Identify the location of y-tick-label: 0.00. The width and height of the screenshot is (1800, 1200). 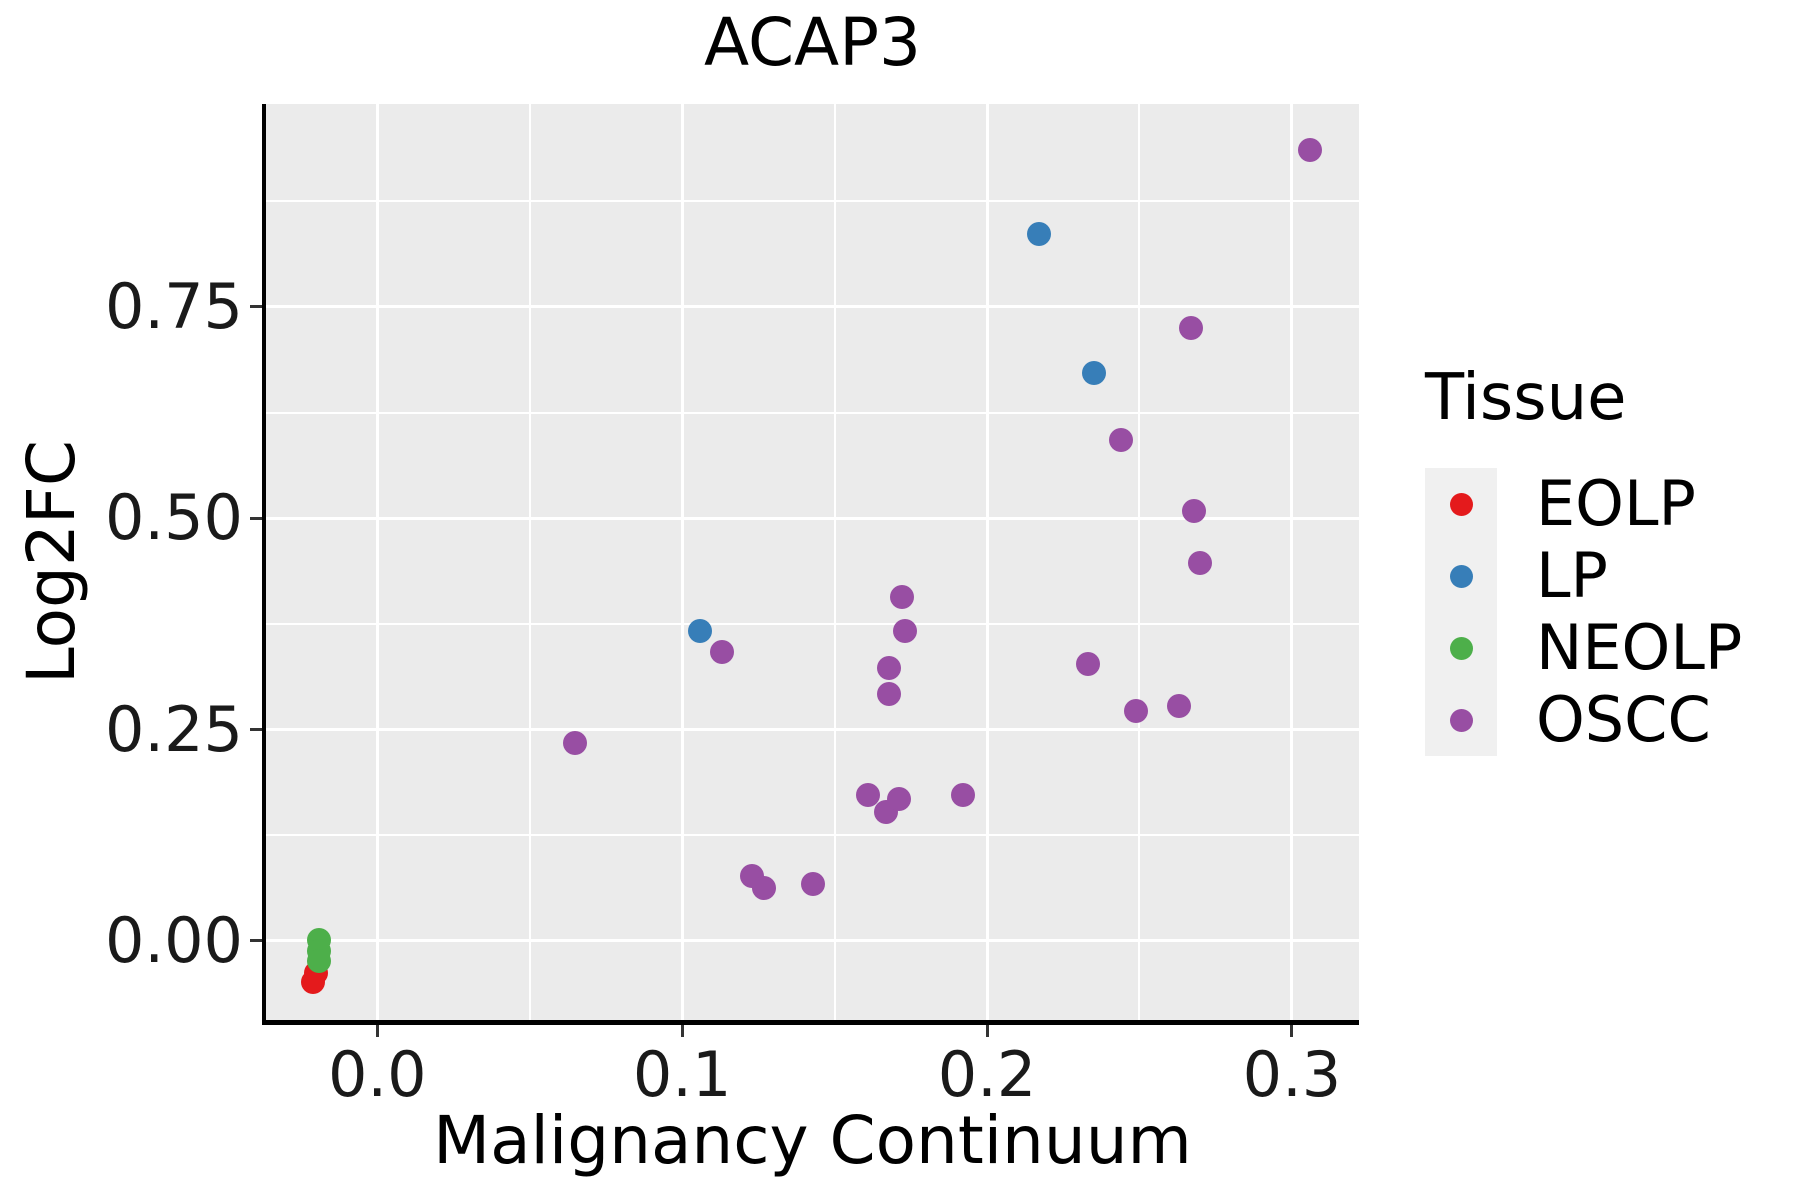
(173, 940).